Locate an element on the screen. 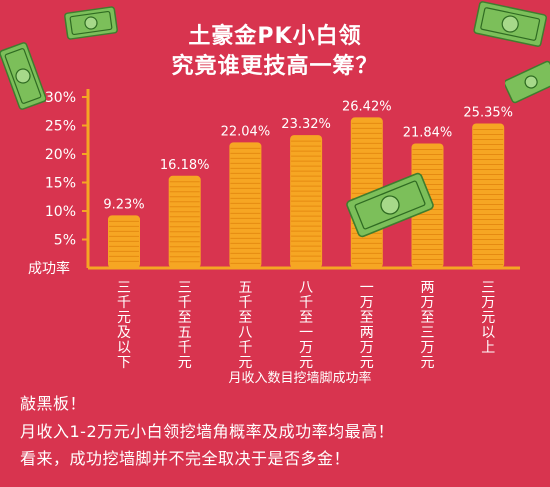 The height and width of the screenshot is (487, 550). chart-title-line2: 究竟谁更技高一筹？ is located at coordinates (275, 66).